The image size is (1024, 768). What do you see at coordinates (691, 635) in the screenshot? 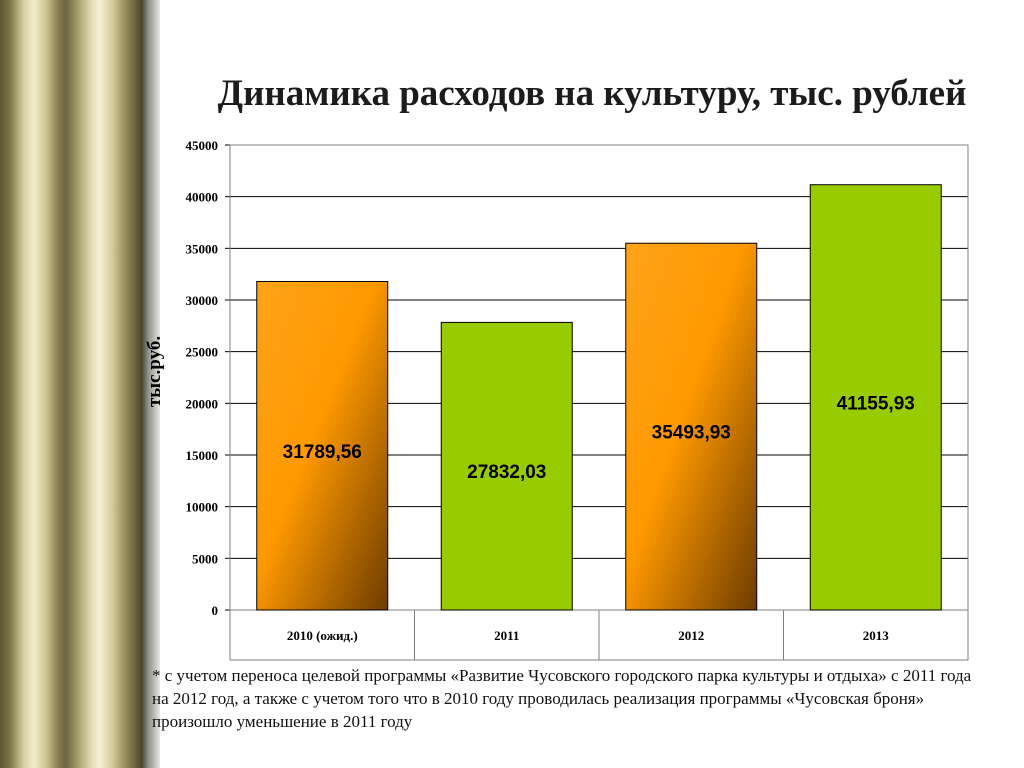
I see `x-tick-label: 2012` at bounding box center [691, 635].